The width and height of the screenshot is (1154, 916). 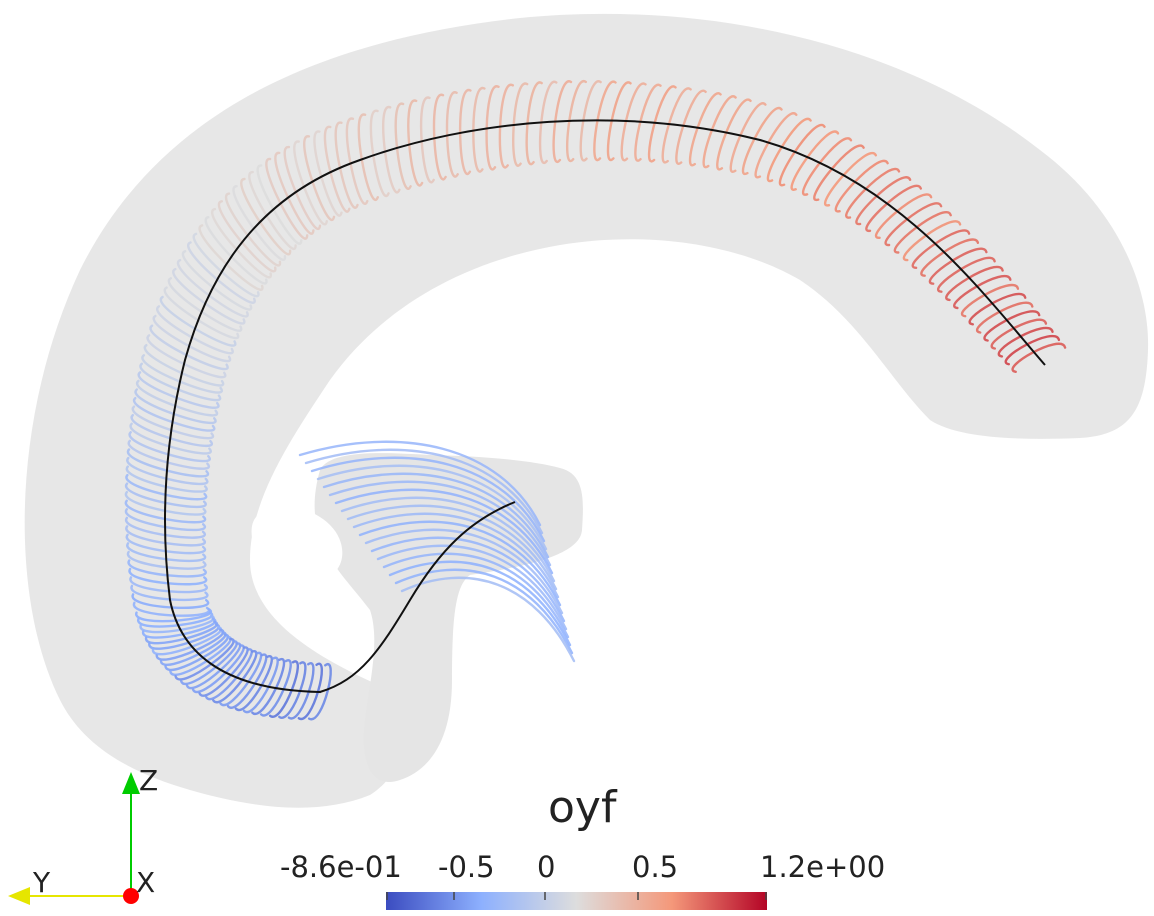 I want to click on scalar-bar-min-label: -8.6e-01, so click(x=341, y=867).